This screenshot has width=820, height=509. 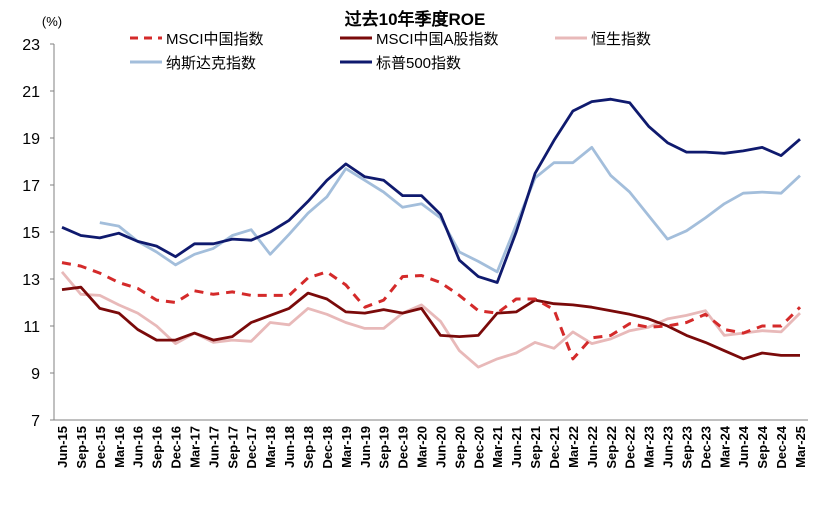 I want to click on x-tick-label: Dec-20, so click(x=478, y=447).